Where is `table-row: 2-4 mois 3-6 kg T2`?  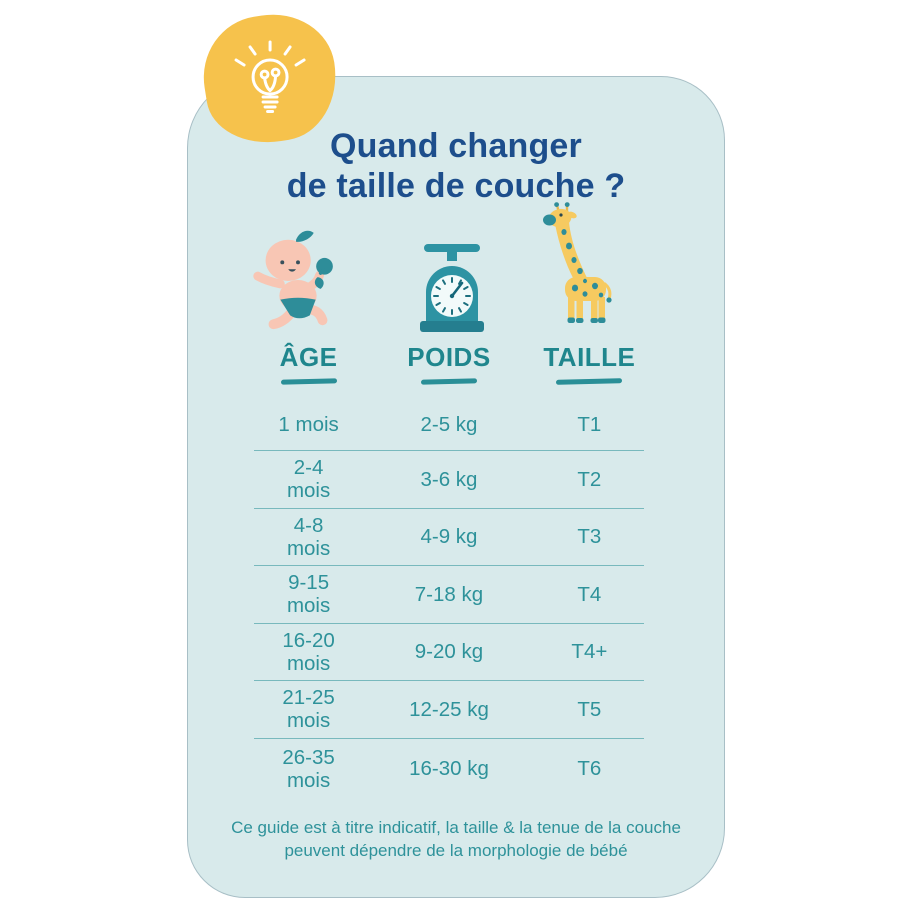
table-row: 2-4 mois 3-6 kg T2 is located at coordinates (449, 480).